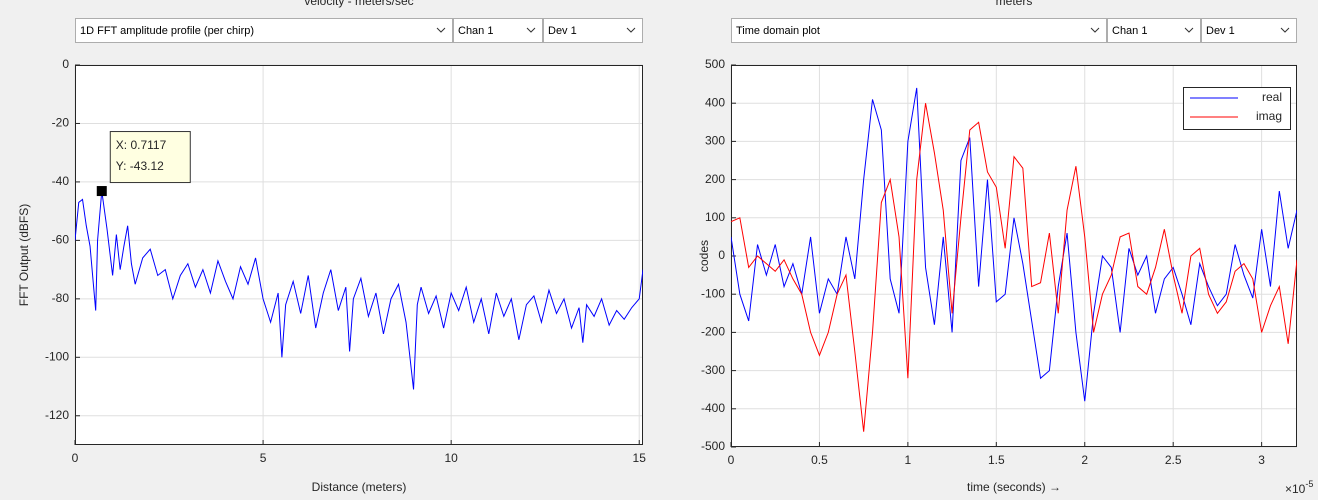 This screenshot has height=500, width=1318. I want to click on x-tick-label: 10, so click(451, 458).